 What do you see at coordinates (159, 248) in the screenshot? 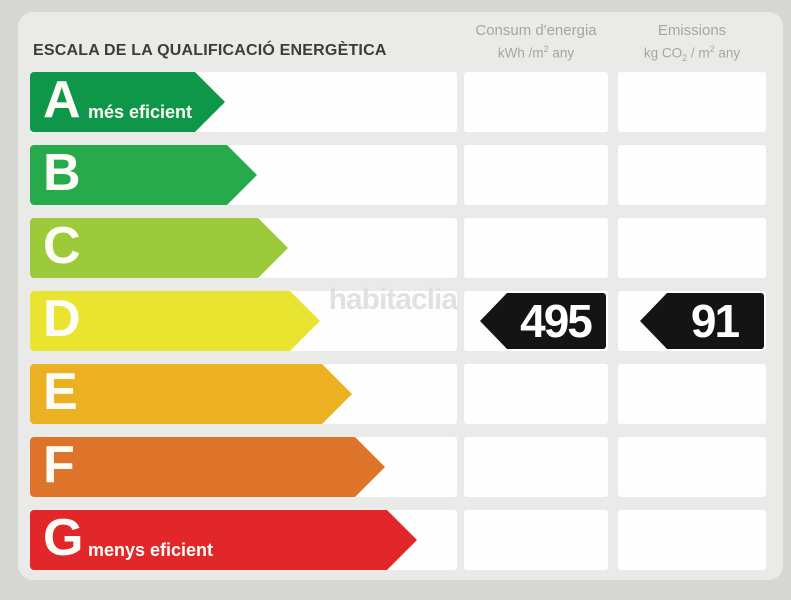
I see `rating-arrow-c: C` at bounding box center [159, 248].